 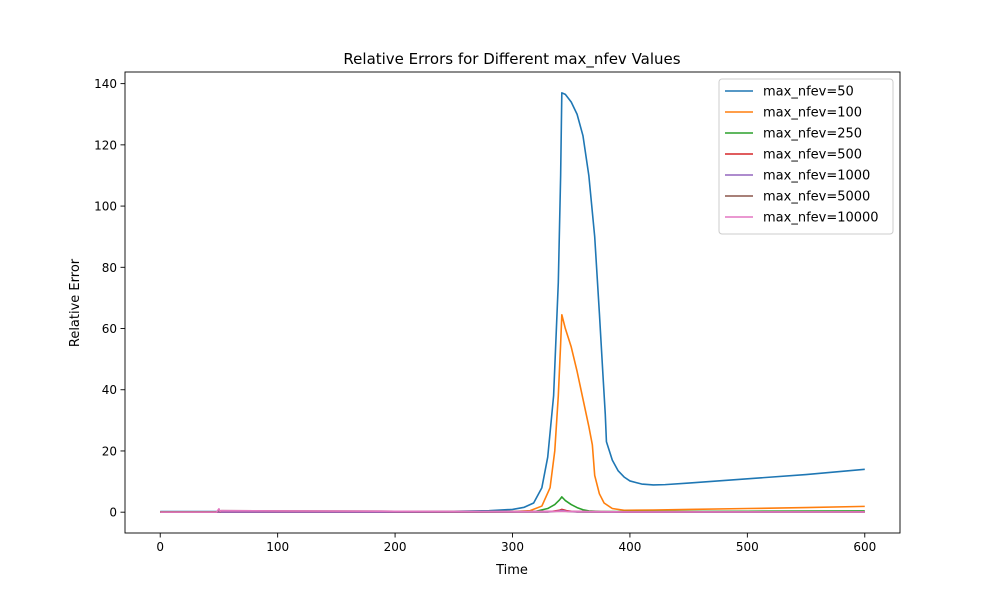 I want to click on legend-box, so click(x=806, y=156).